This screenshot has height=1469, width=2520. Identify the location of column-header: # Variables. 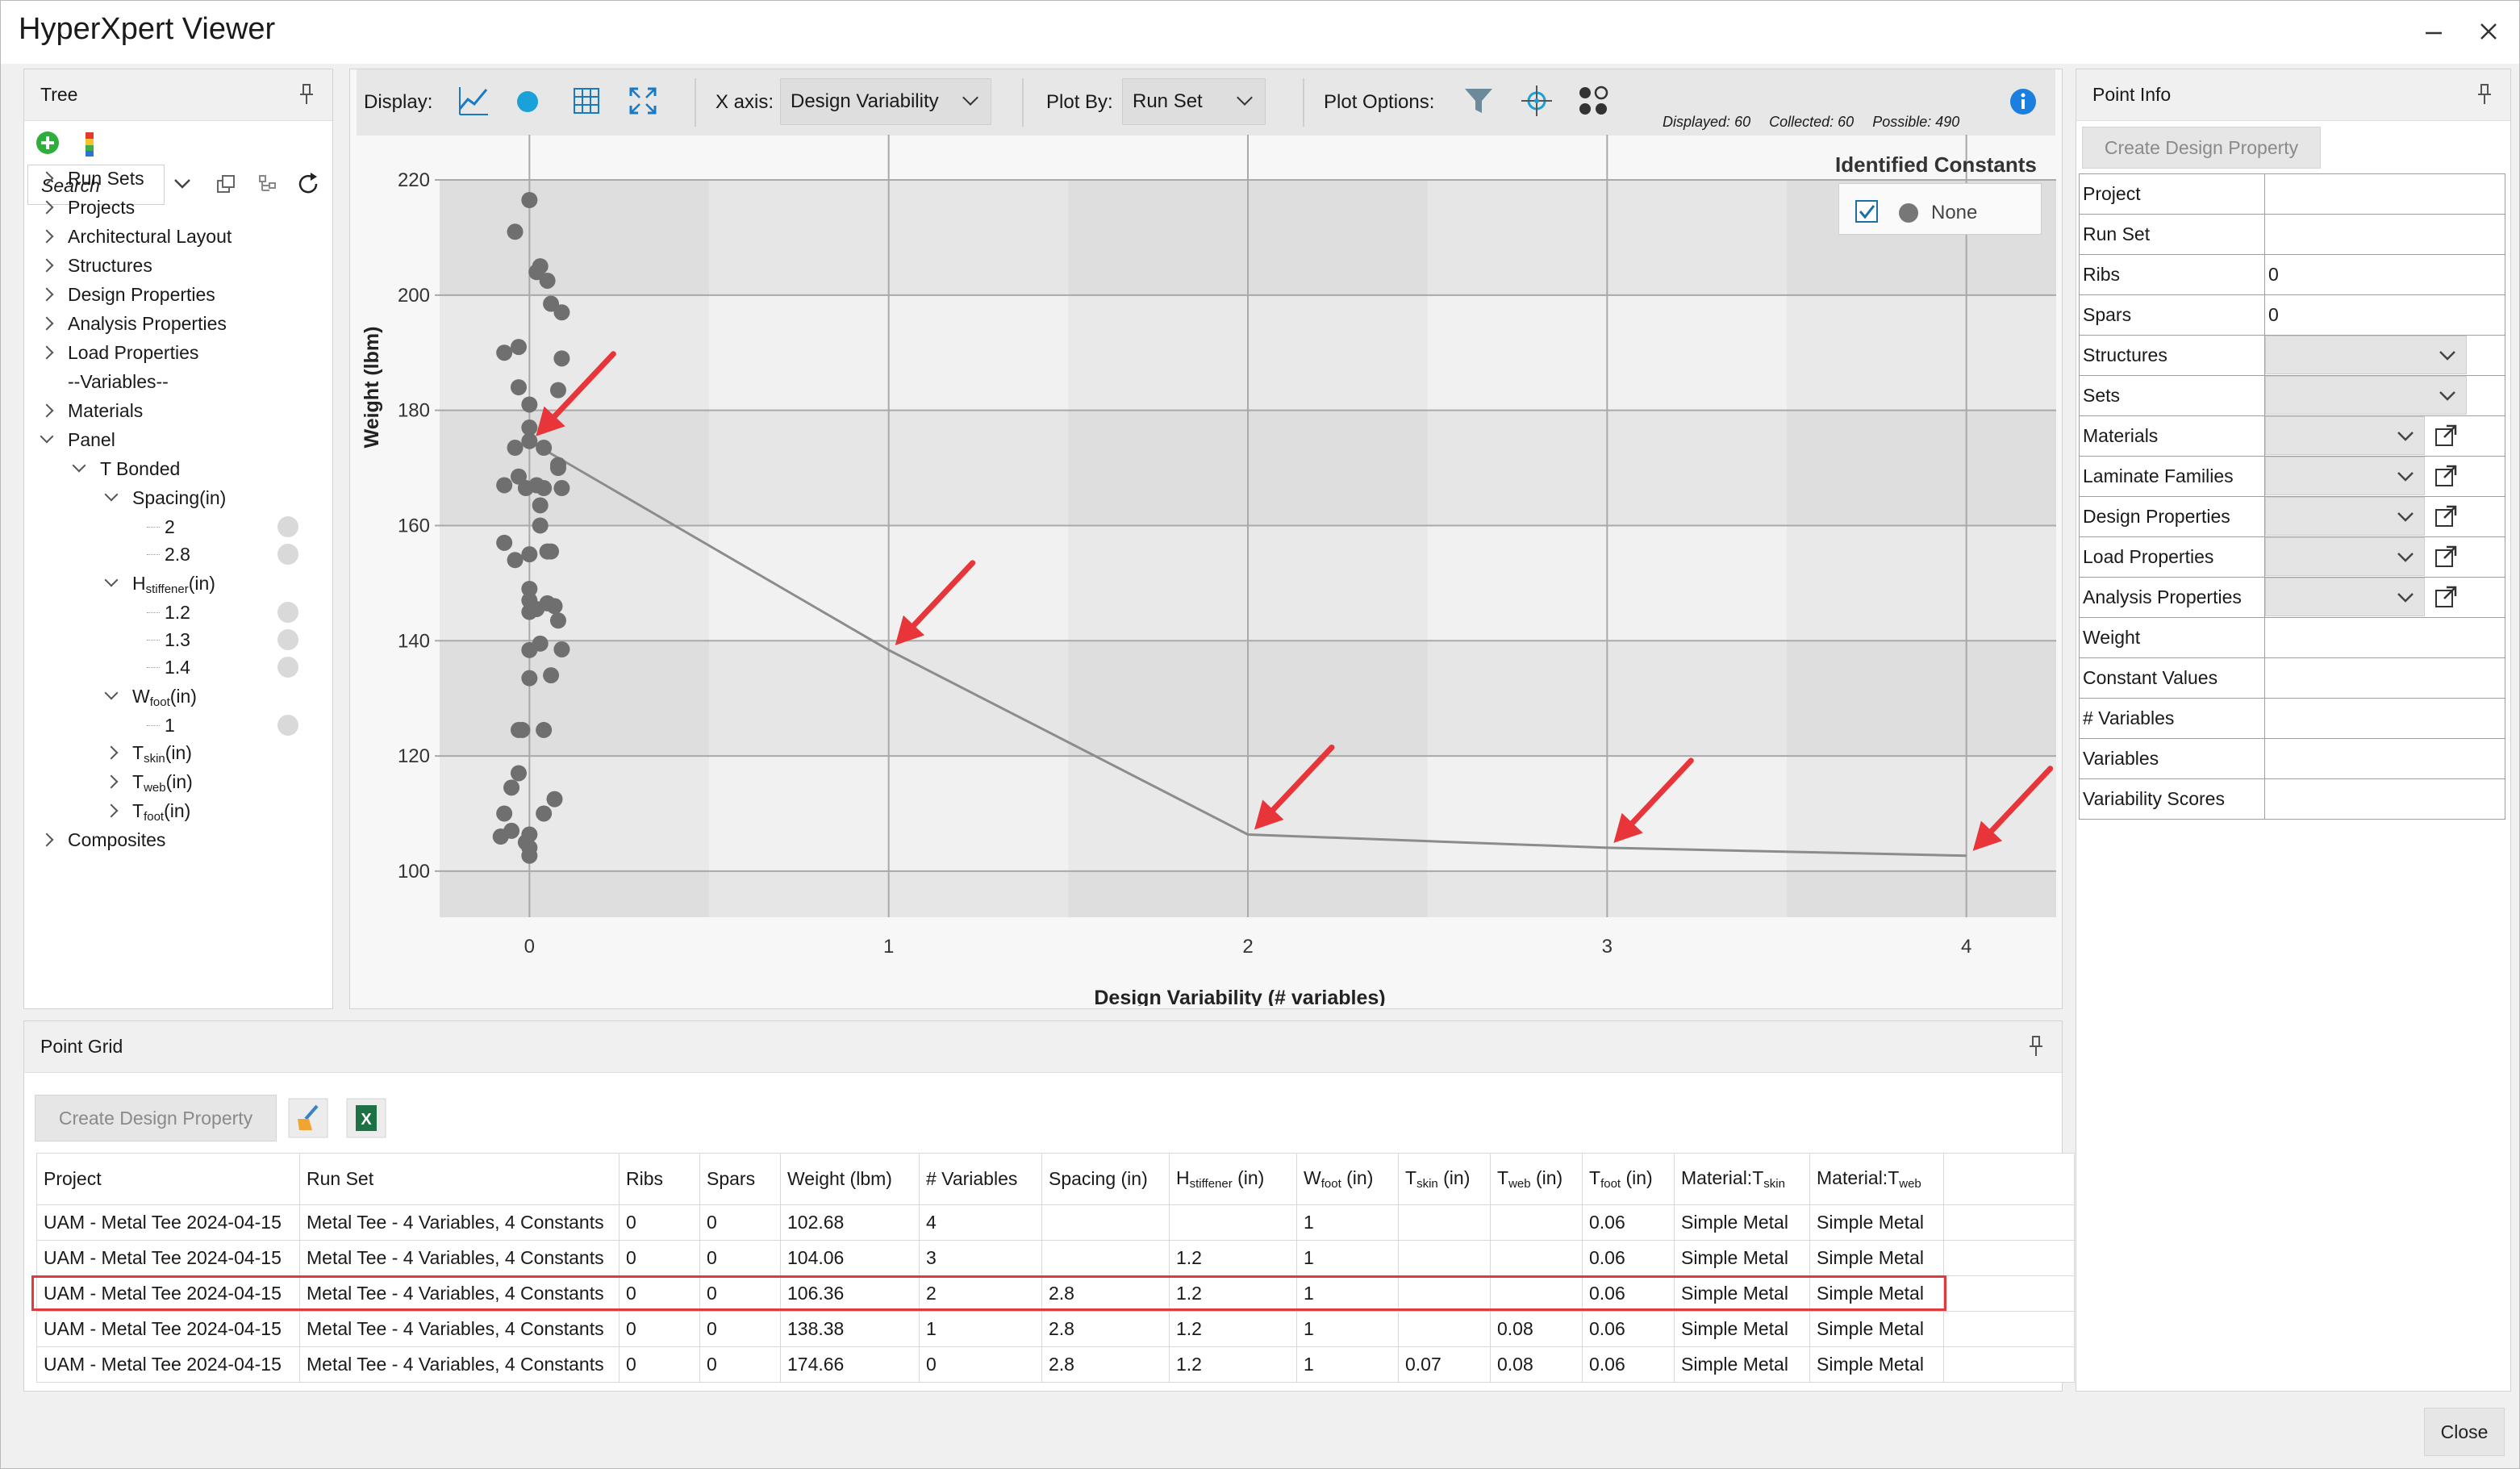
(981, 1179).